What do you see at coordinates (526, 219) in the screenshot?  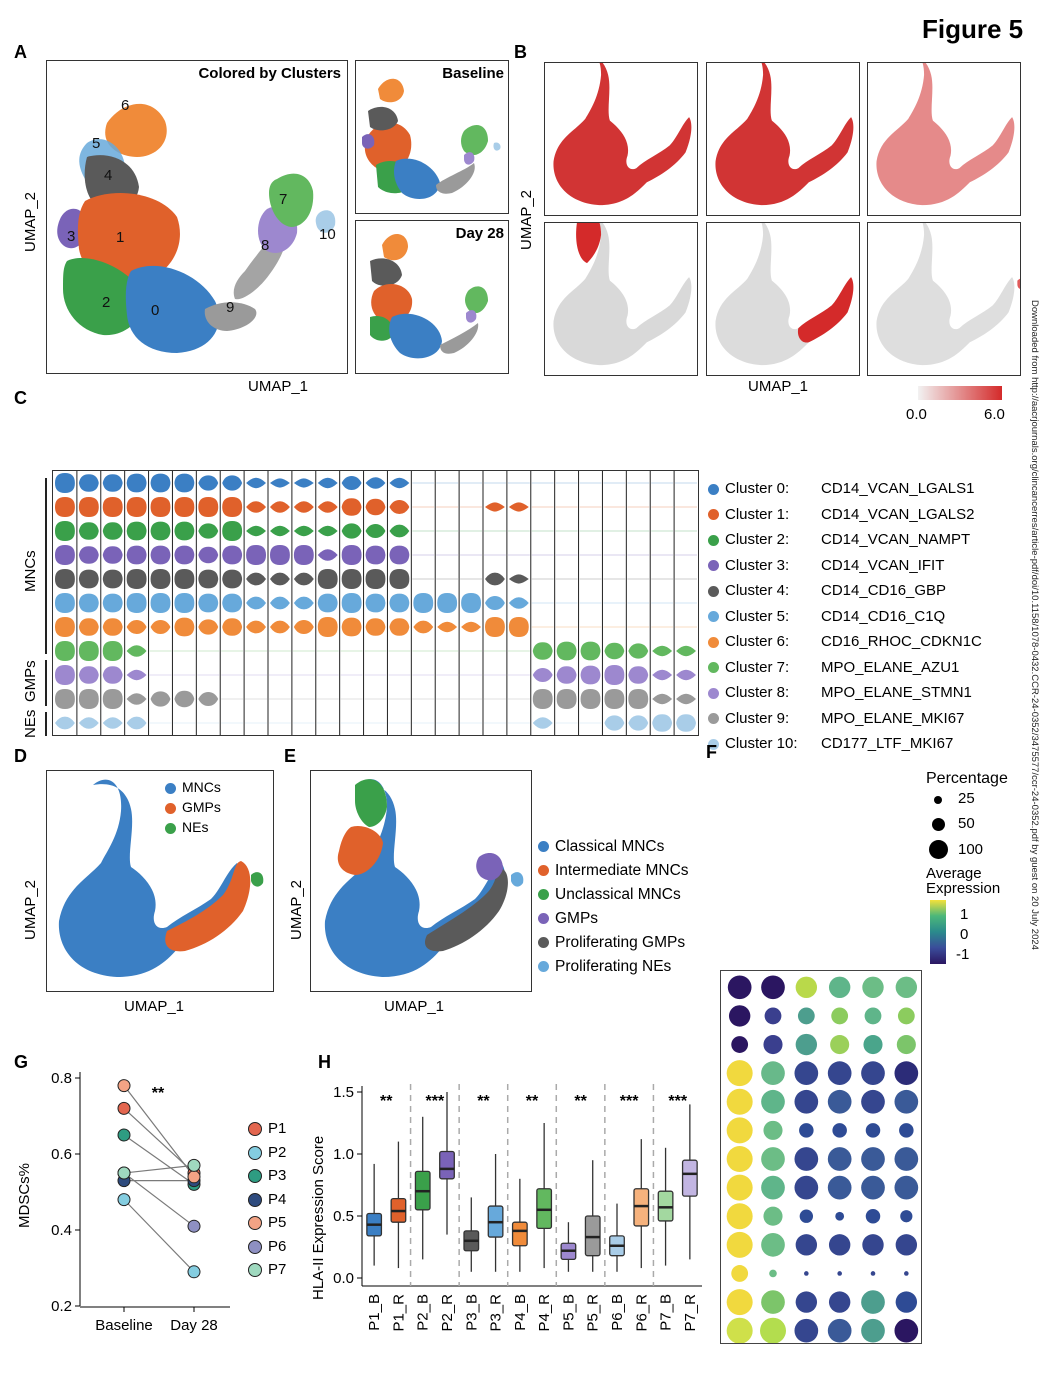 I see `panel-b-ylabel: UMAP_2` at bounding box center [526, 219].